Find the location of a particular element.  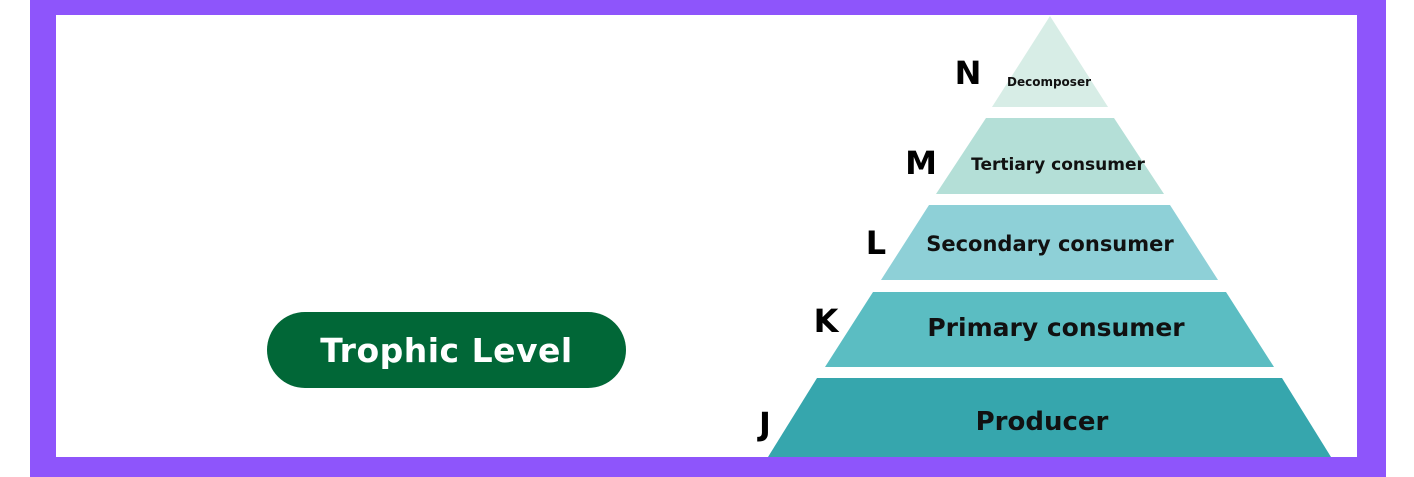

tier-label-secondary-consumer: Secondary consumer is located at coordinates (1050, 244).